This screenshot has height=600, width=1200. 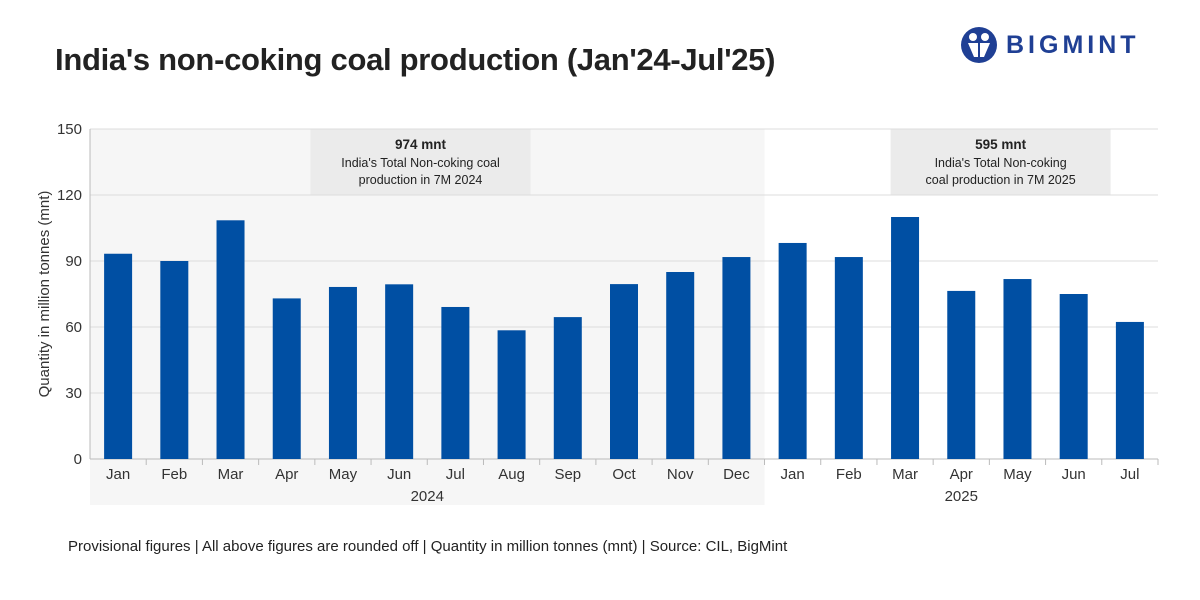 I want to click on y-tick-label: 30, so click(x=73, y=393).